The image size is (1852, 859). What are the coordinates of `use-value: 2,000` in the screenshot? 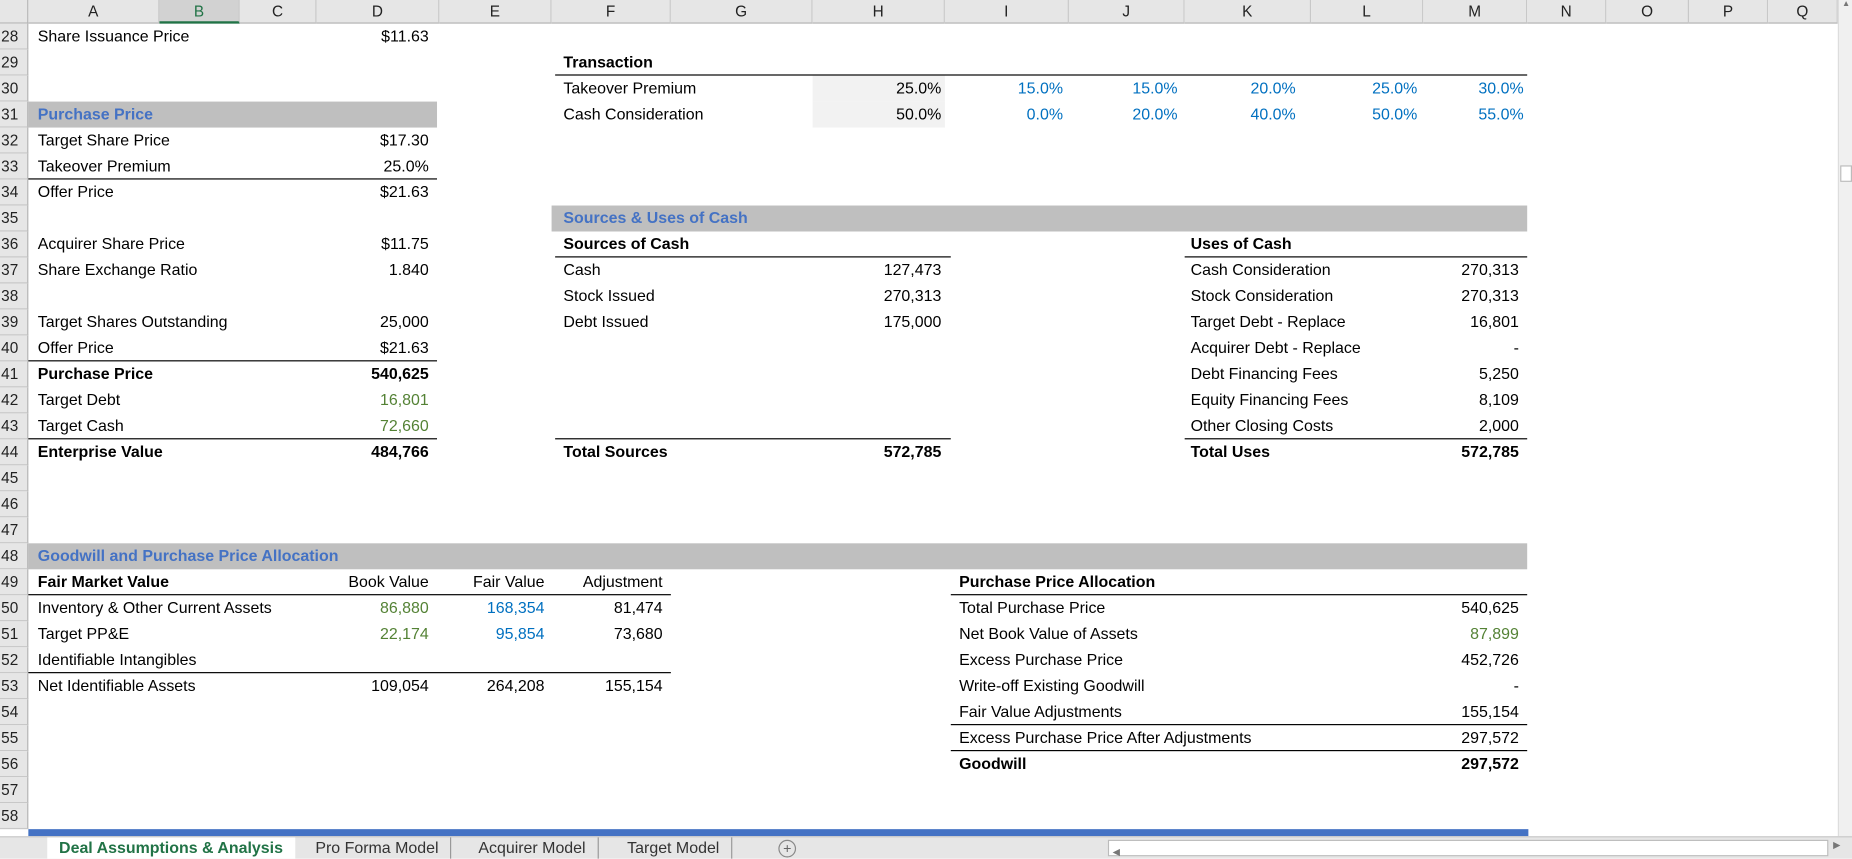 It's located at (1499, 425).